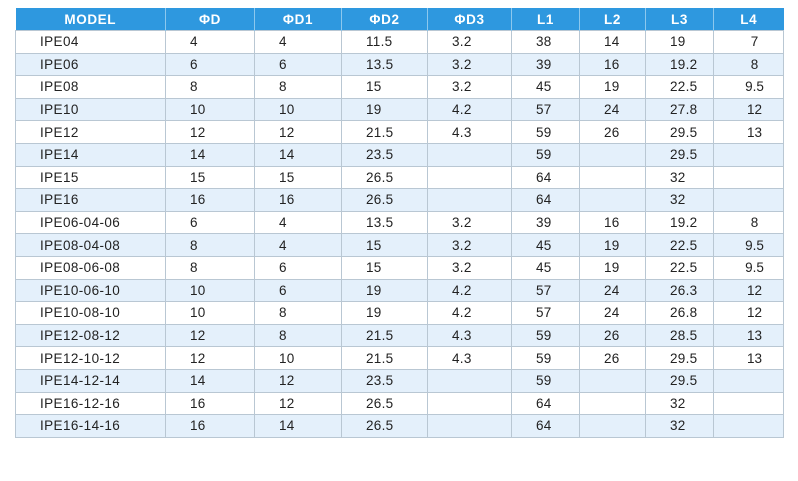 The width and height of the screenshot is (798, 481). What do you see at coordinates (384, 267) in the screenshot?
I see `cell-d2: 15` at bounding box center [384, 267].